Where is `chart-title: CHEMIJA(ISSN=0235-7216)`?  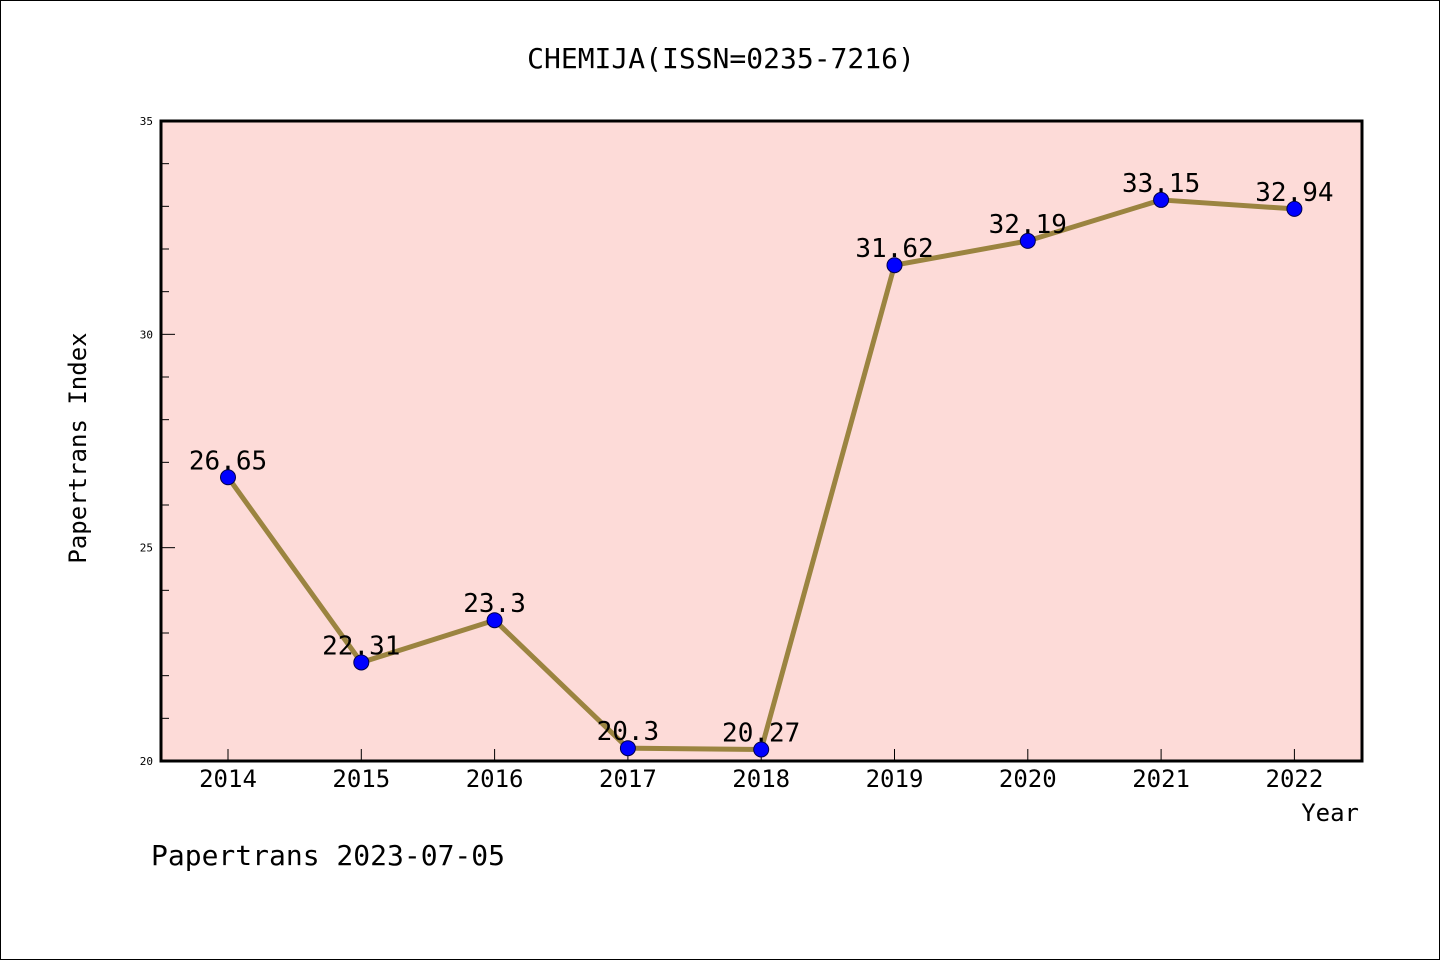
chart-title: CHEMIJA(ISSN=0235-7216) is located at coordinates (721, 58).